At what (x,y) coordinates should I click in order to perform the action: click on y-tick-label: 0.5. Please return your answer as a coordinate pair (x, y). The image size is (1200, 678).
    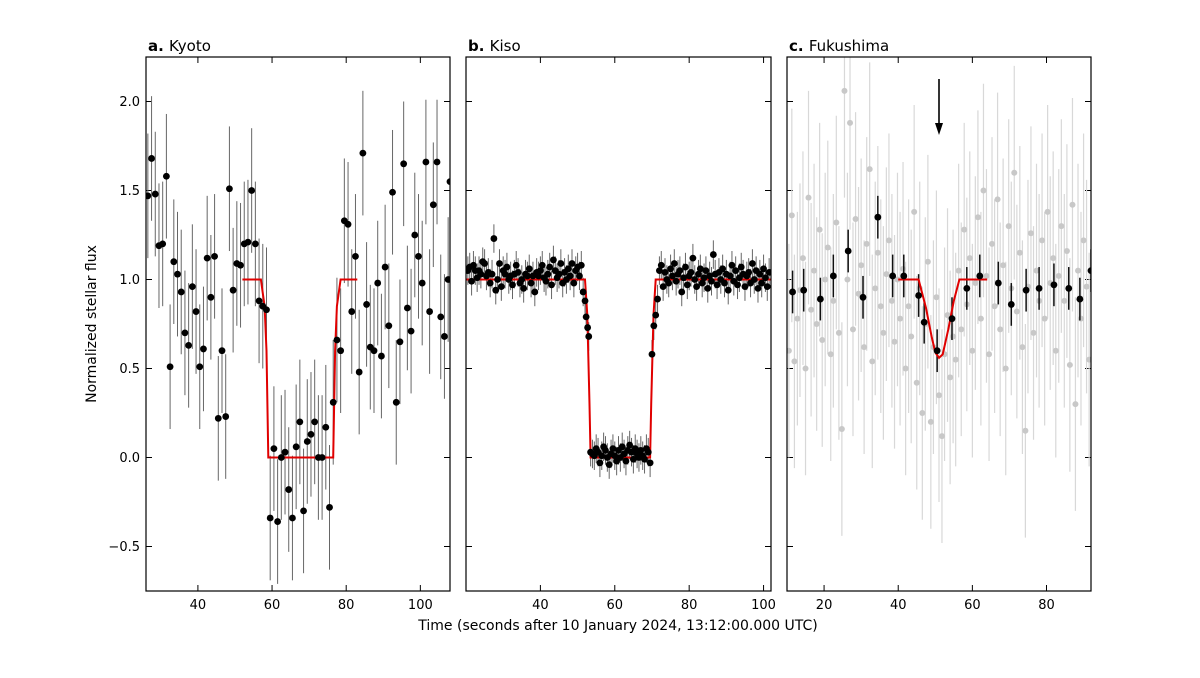
    Looking at the image, I should click on (129, 369).